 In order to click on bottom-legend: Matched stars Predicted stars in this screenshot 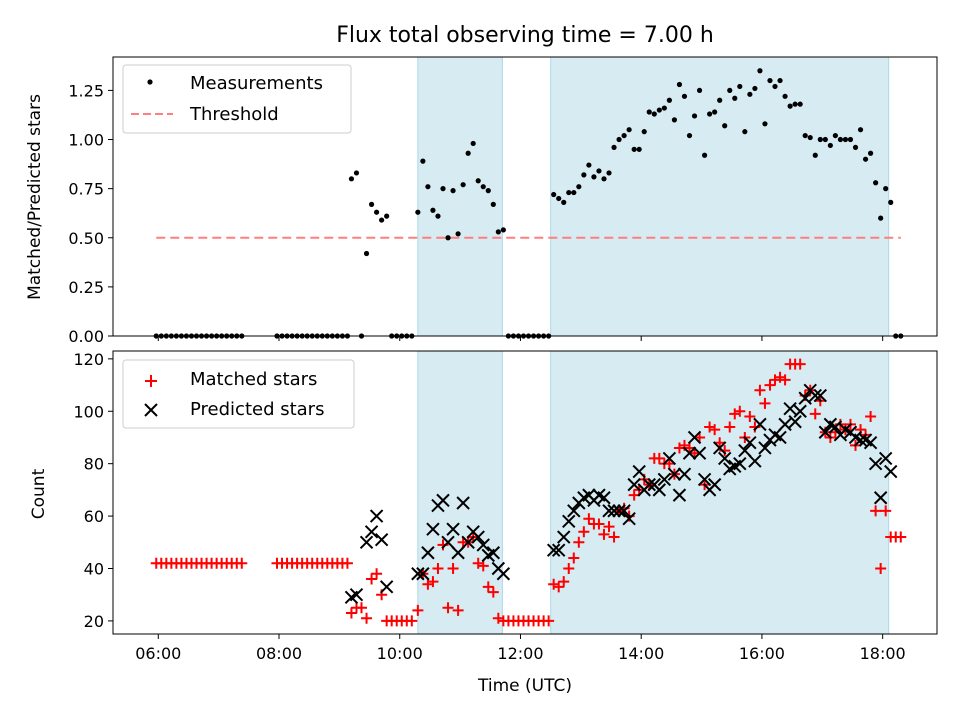, I will do `click(238, 394)`.